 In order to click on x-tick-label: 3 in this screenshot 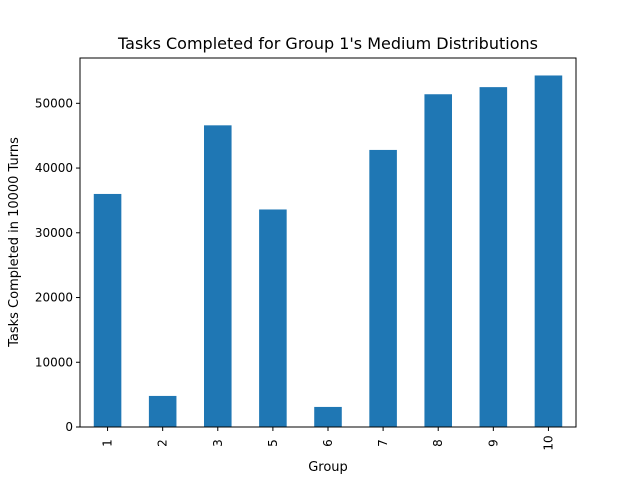, I will do `click(218, 443)`.